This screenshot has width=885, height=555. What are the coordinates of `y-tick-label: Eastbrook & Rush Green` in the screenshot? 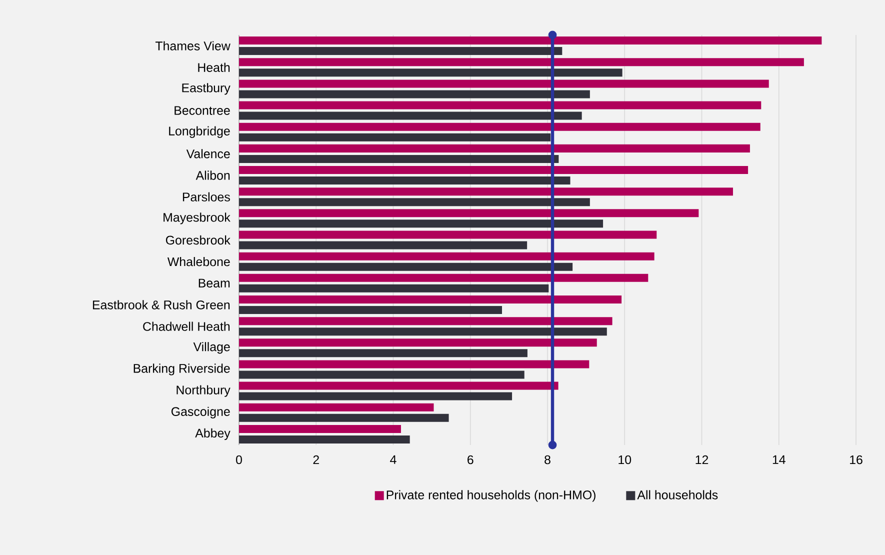 It's located at (161, 305).